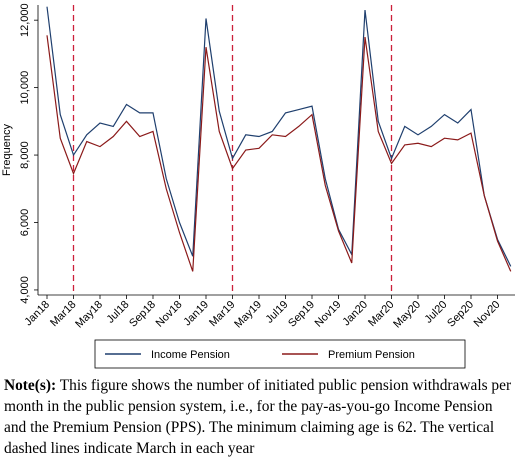  I want to click on x-tick-label: Jan19, so click(196, 314).